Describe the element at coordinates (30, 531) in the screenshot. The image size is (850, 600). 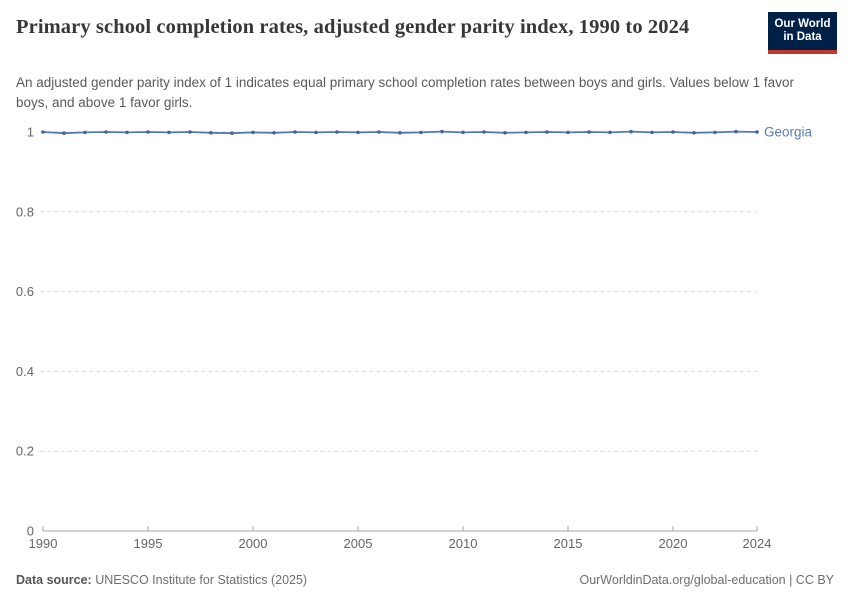
I see `y-tick-label: 0` at that location.